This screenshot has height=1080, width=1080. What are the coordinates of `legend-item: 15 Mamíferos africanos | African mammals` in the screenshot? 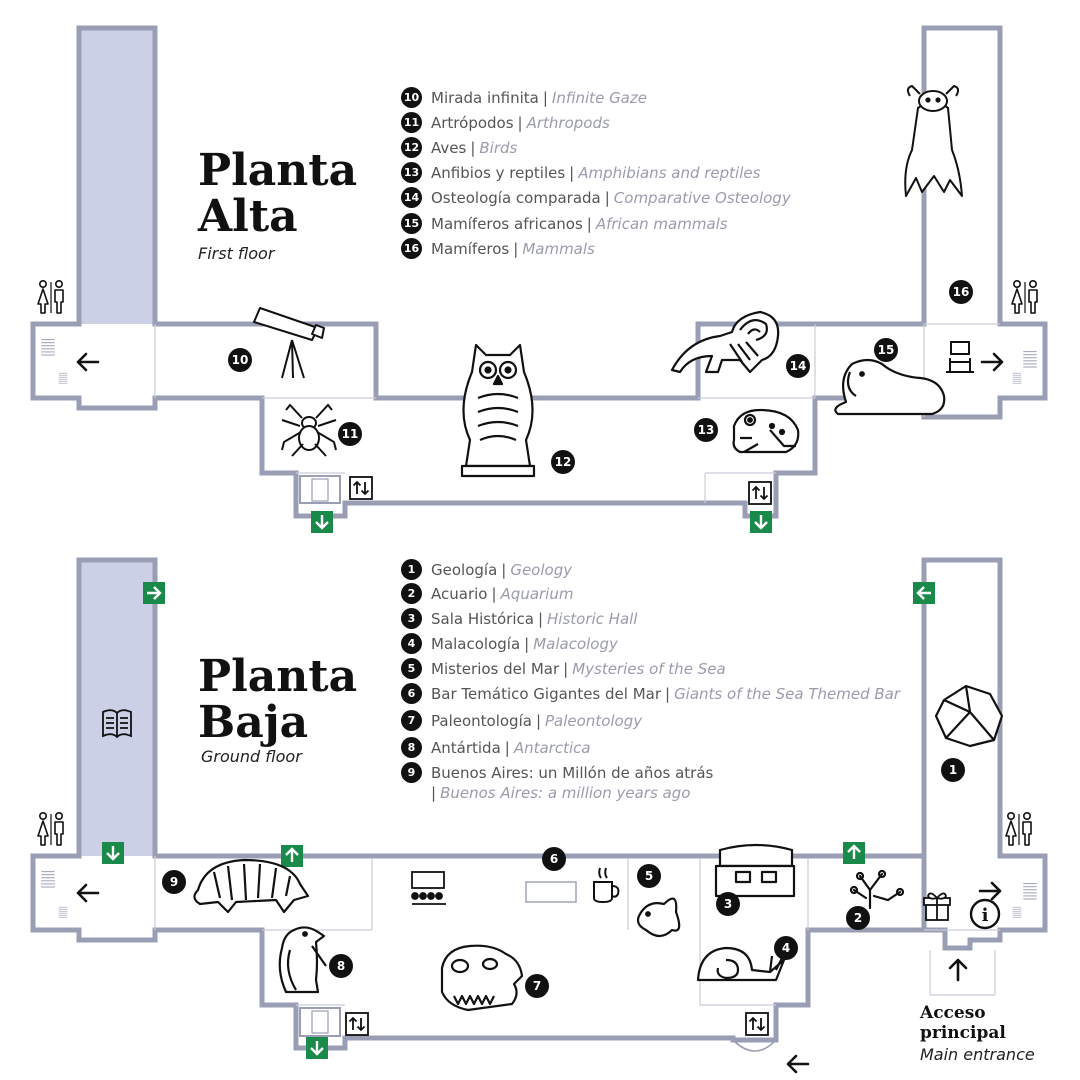 It's located at (564, 223).